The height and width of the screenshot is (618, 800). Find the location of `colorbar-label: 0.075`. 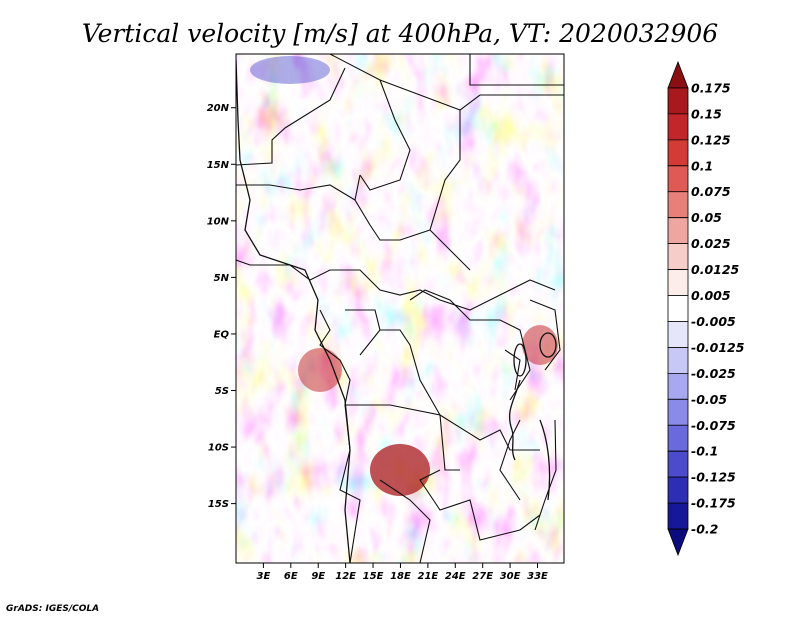

colorbar-label: 0.075 is located at coordinates (711, 191).